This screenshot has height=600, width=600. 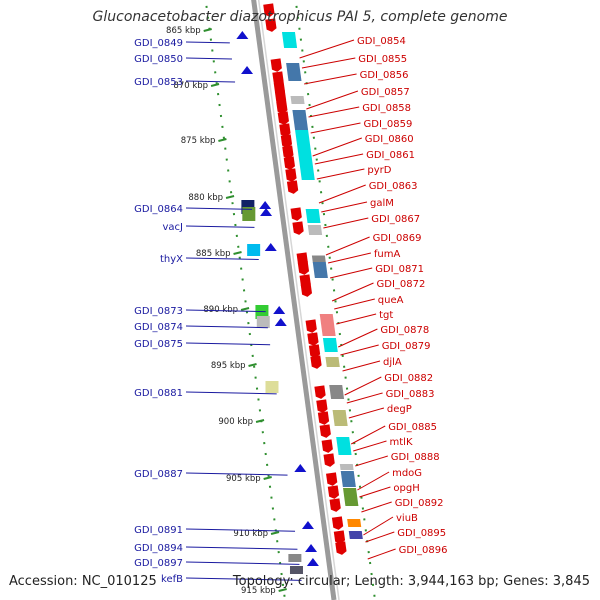 I want to click on gene-label: fumA, so click(x=387, y=254).